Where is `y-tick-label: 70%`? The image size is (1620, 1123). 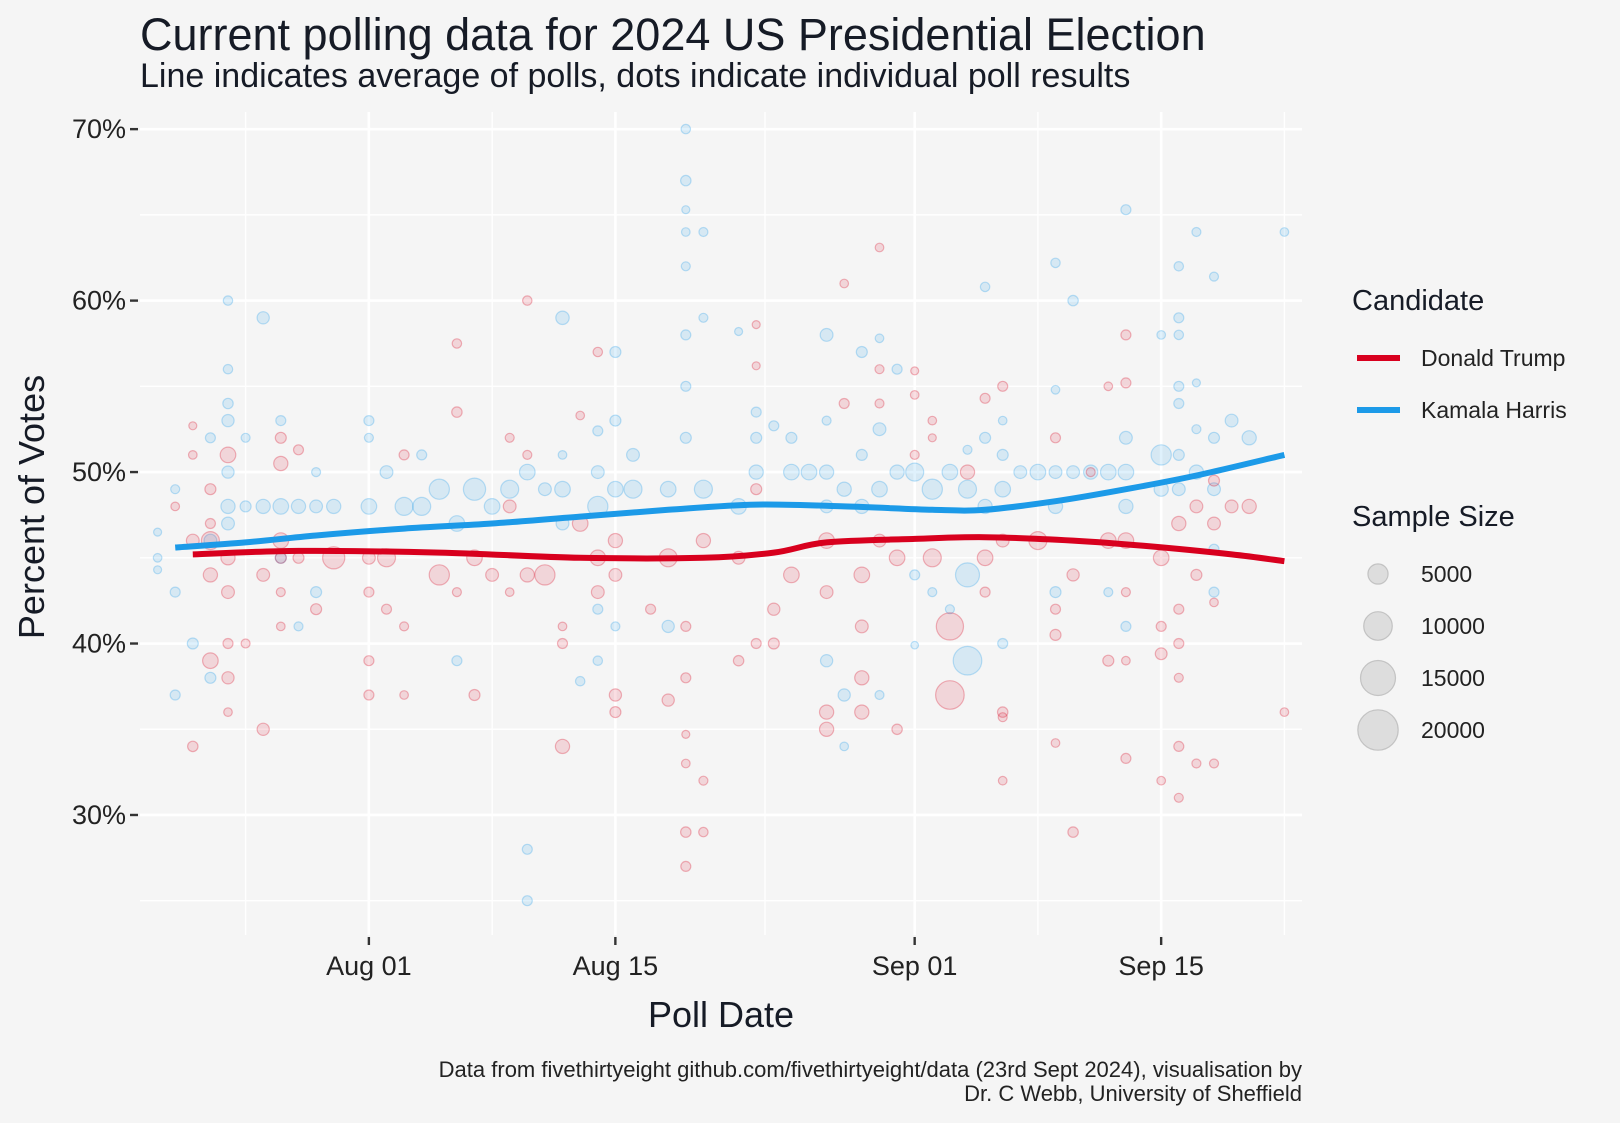
y-tick-label: 70% is located at coordinates (99, 129).